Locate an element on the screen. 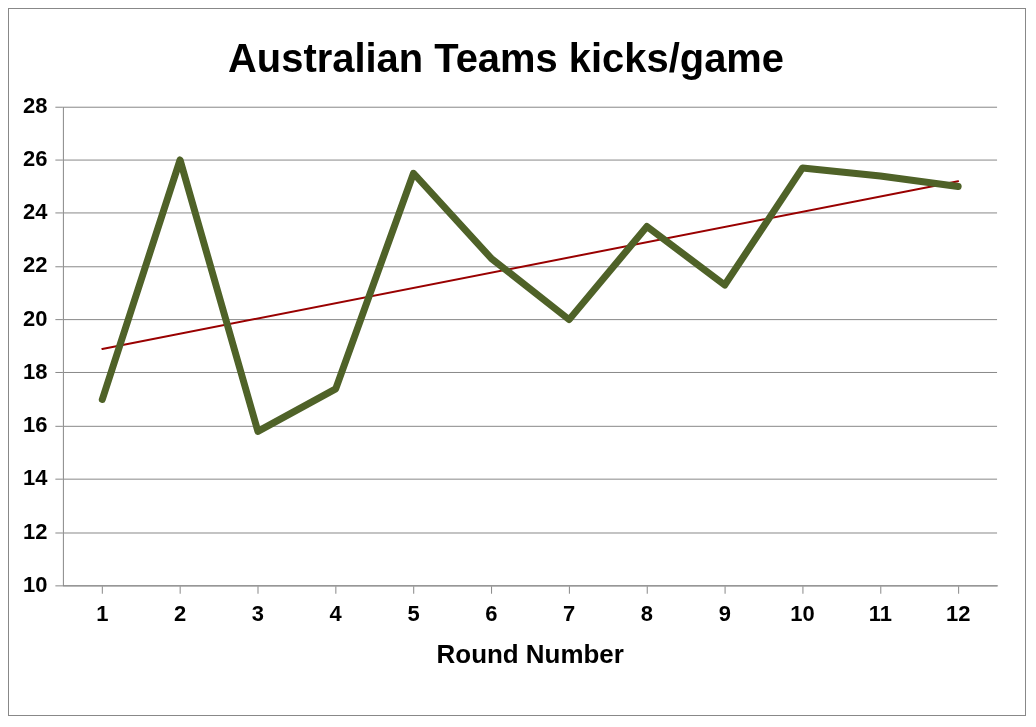  x-tick-label: 4 is located at coordinates (336, 613).